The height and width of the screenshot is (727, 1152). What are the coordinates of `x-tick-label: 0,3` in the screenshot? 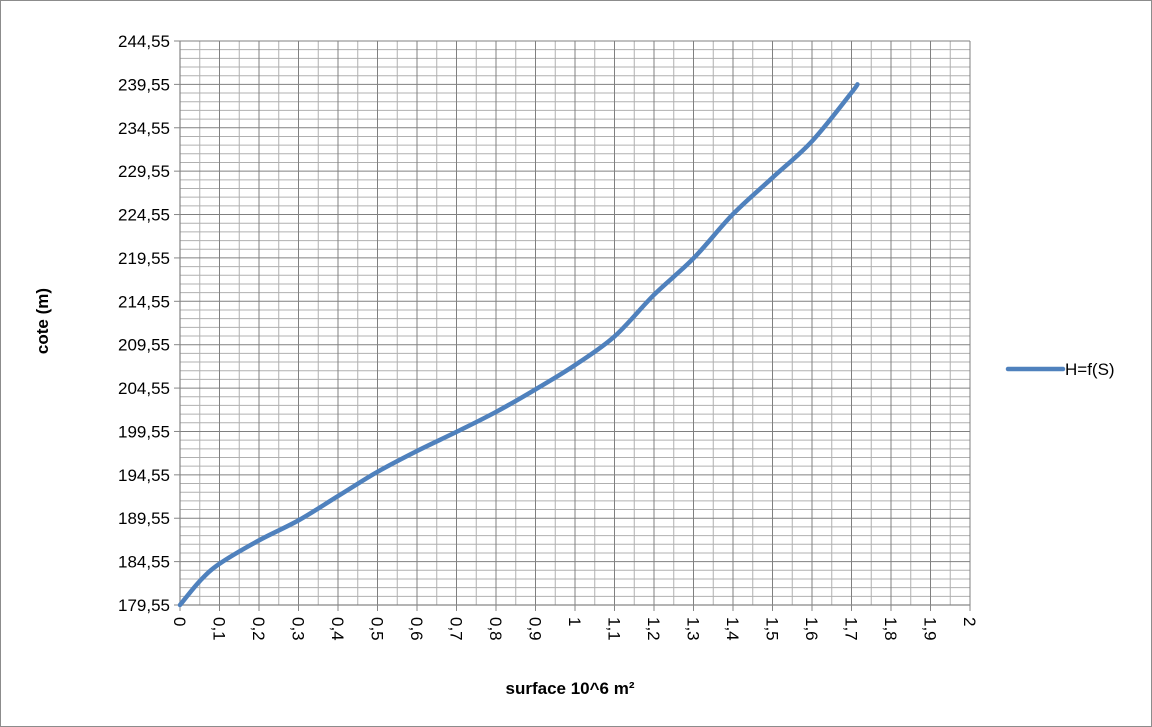 It's located at (298, 629).